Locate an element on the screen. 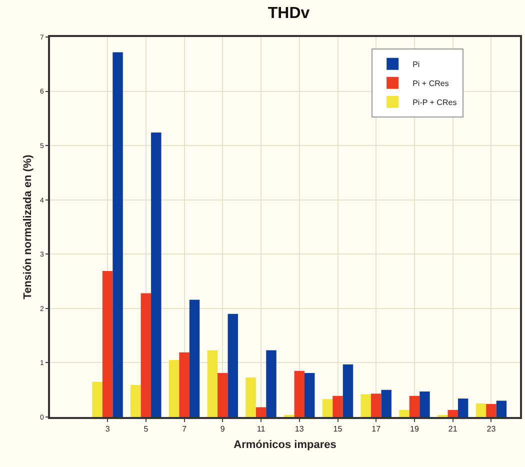 The height and width of the screenshot is (467, 525). x-tick-label: 17 is located at coordinates (377, 429).